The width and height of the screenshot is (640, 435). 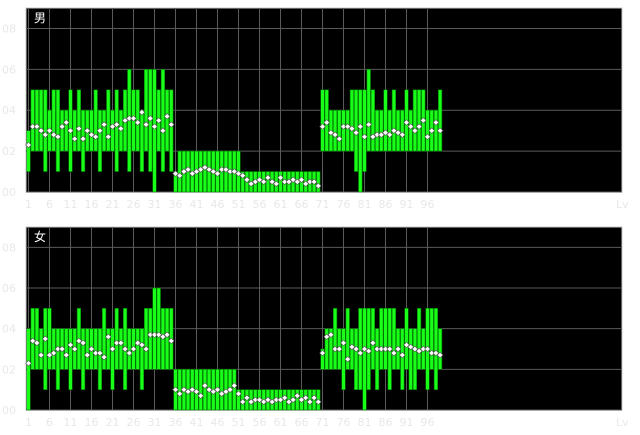 I want to click on x-tick-label: 56, so click(x=260, y=422).